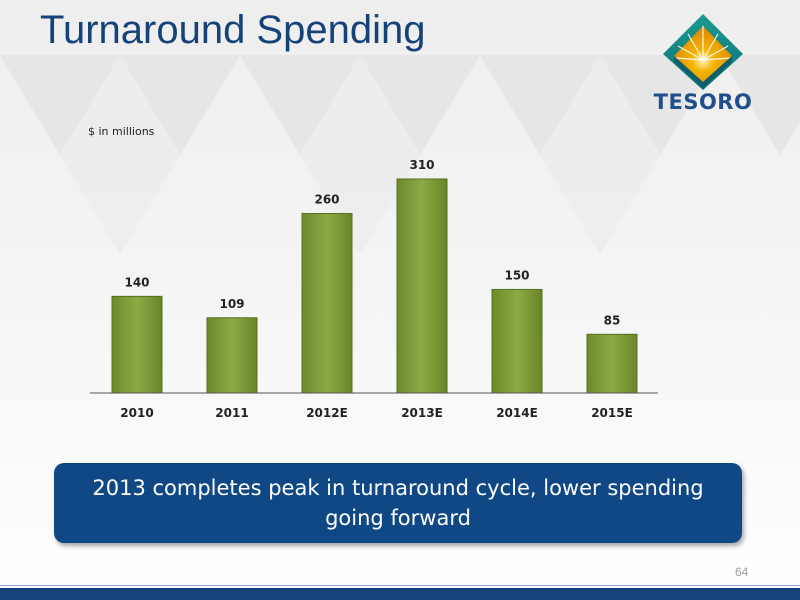  I want to click on bar-2012E, so click(327, 303).